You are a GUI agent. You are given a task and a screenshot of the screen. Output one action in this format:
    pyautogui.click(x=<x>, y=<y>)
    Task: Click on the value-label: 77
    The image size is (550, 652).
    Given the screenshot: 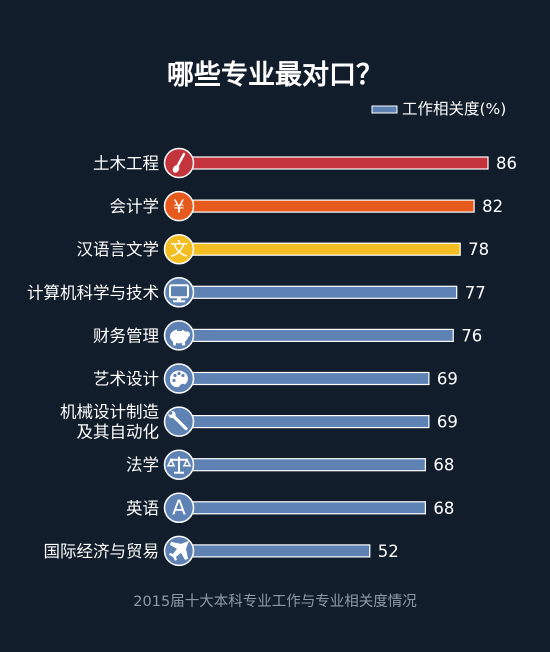 What is the action you would take?
    pyautogui.click(x=475, y=292)
    